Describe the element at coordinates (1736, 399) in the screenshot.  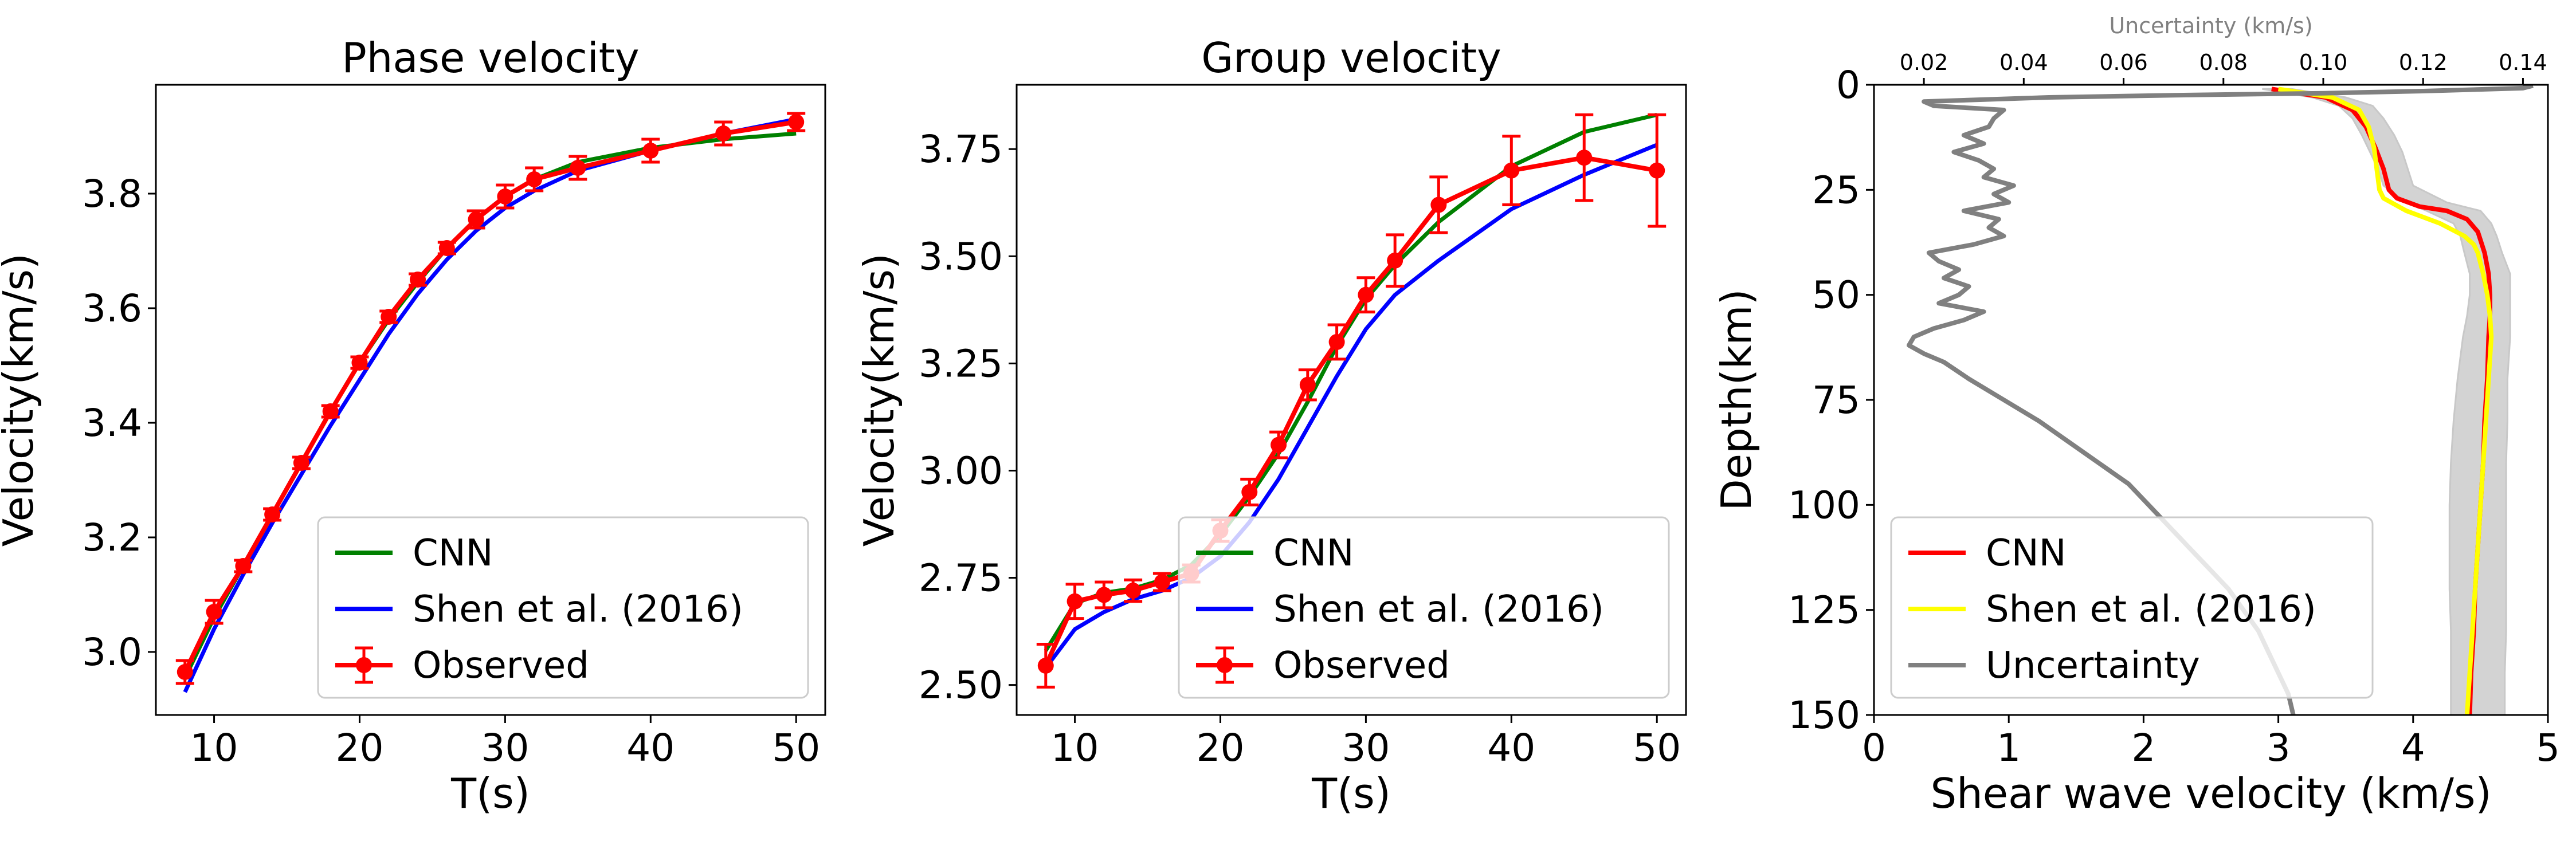
I see `y-axis-label: Depth(km)` at that location.